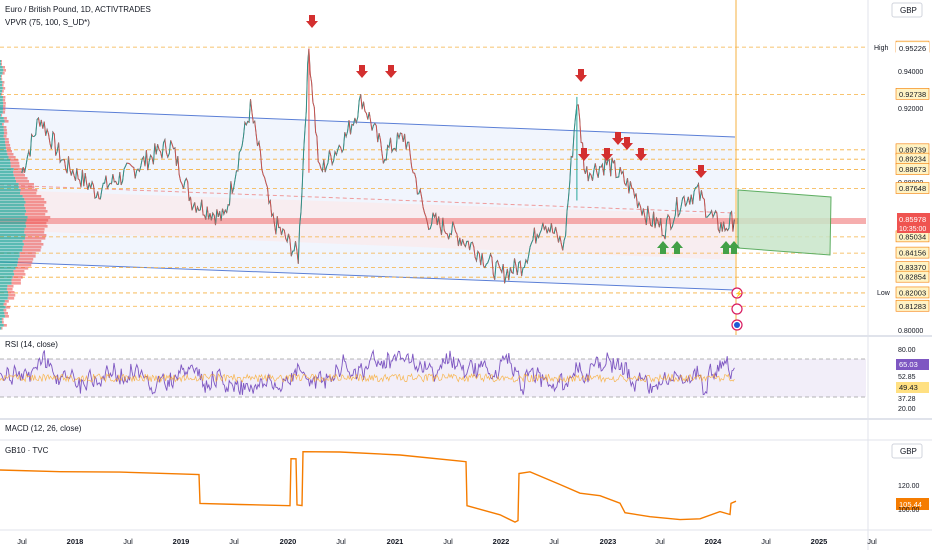 The height and width of the screenshot is (550, 932). I want to click on level-tag-value: 0.95226, so click(912, 48).